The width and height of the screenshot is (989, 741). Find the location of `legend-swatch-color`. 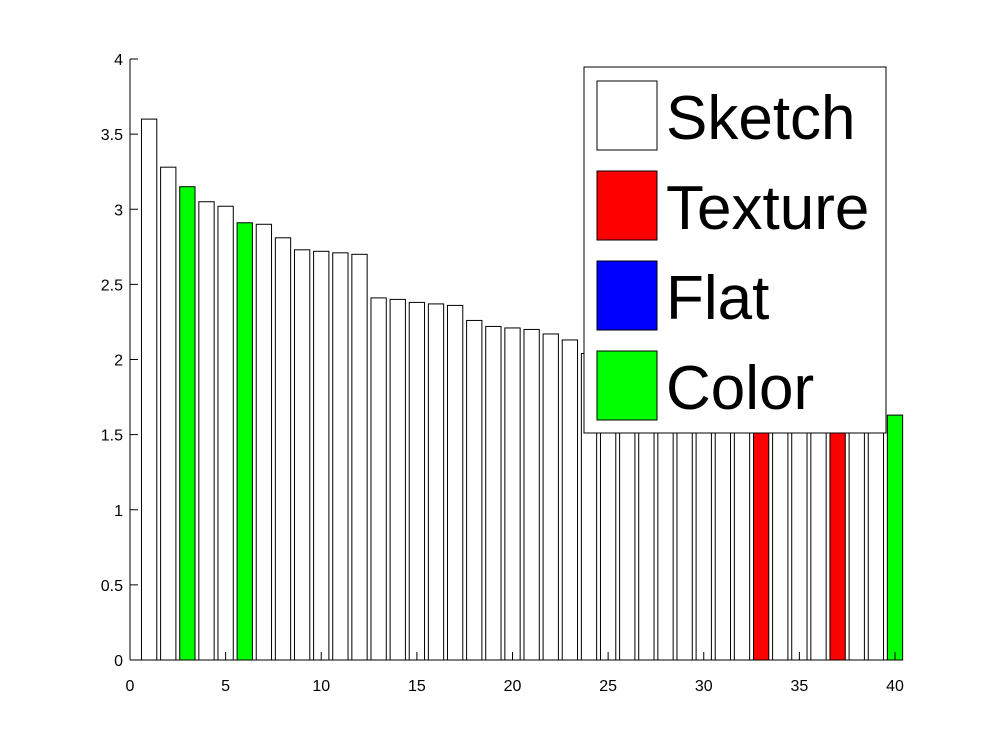

legend-swatch-color is located at coordinates (627, 385).